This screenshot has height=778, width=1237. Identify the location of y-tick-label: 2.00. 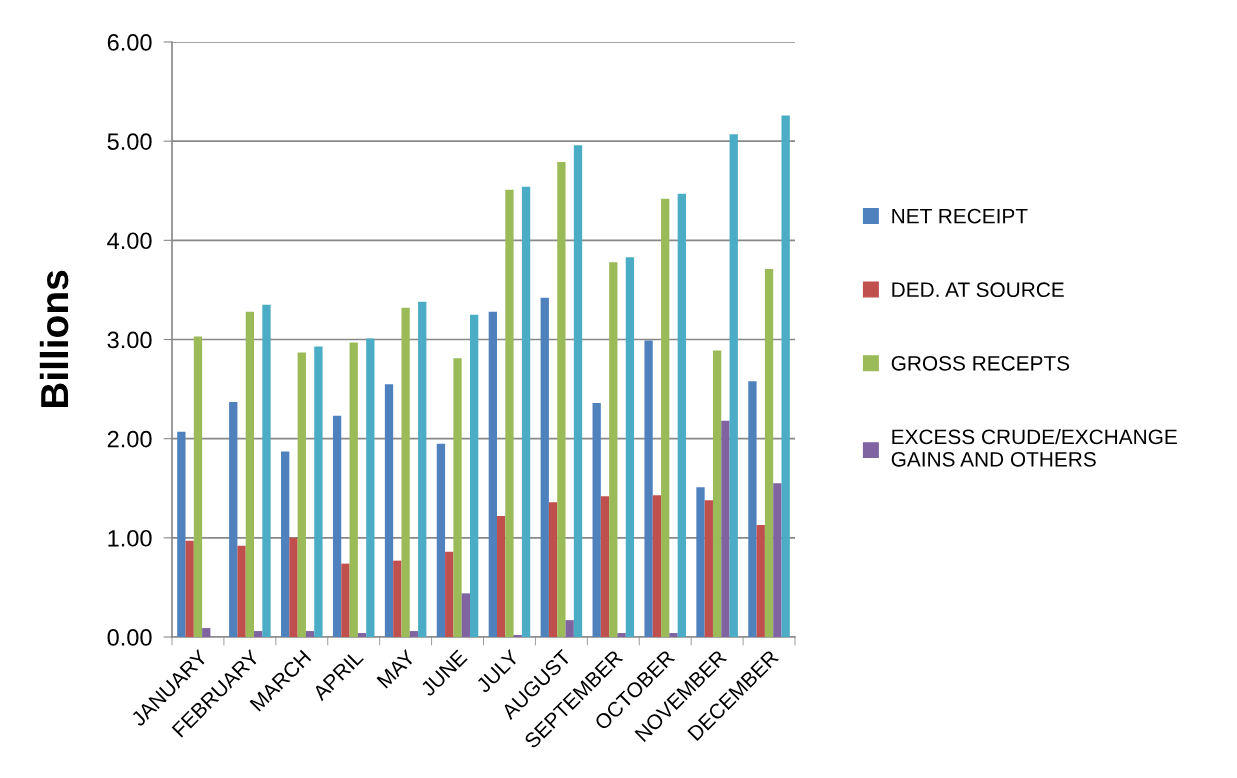
(129, 439).